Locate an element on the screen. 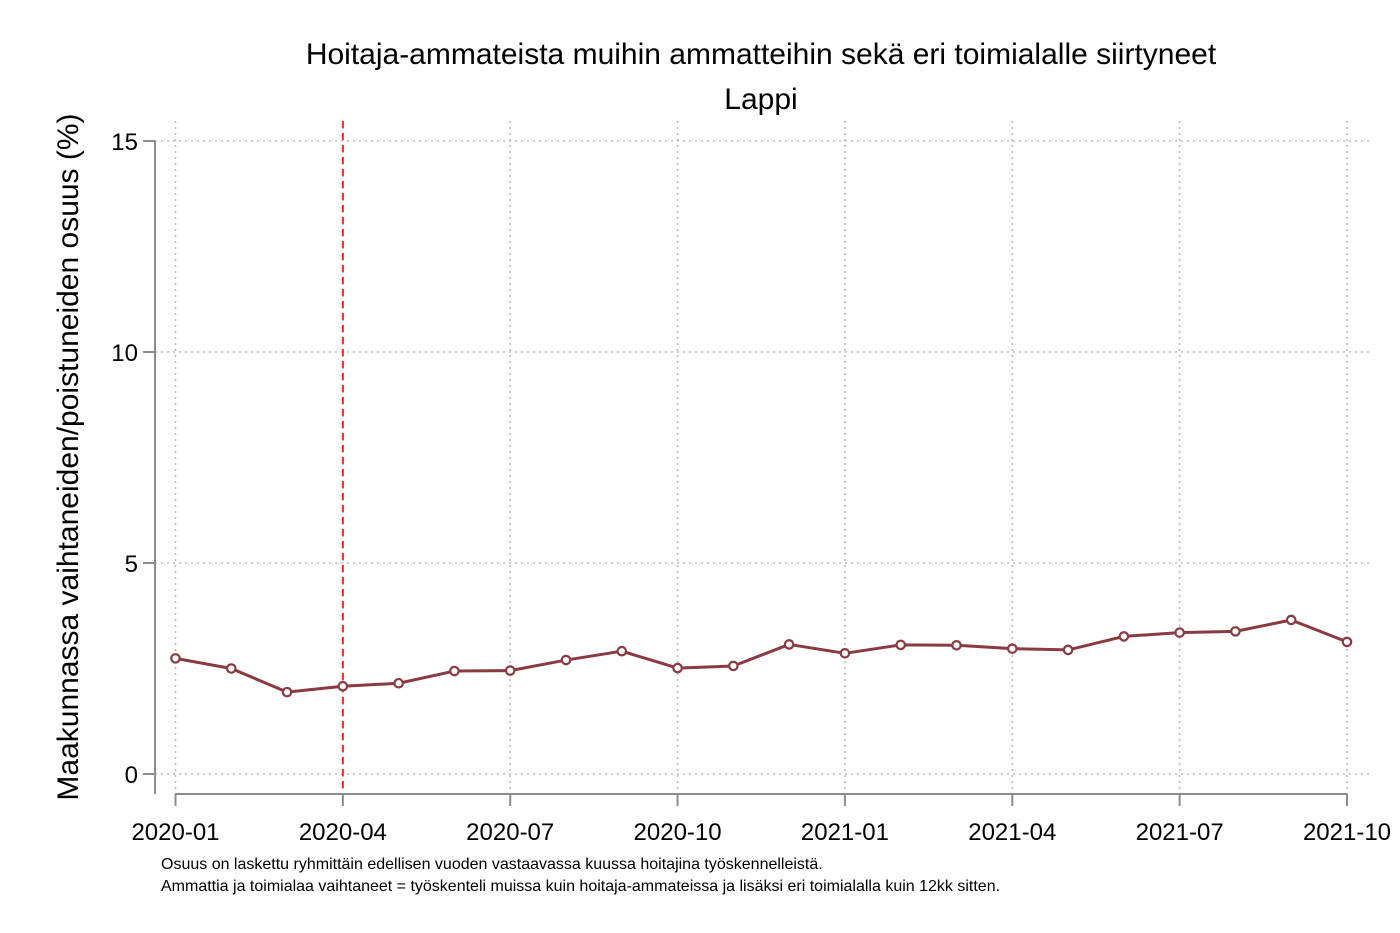  chart-subtitle: Lappi is located at coordinates (760, 99).